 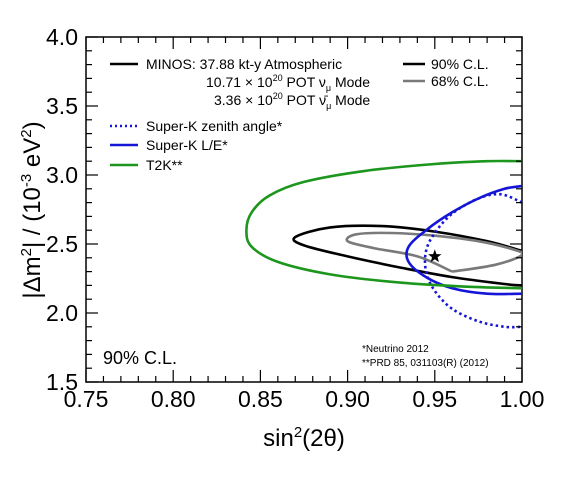 What do you see at coordinates (62, 175) in the screenshot?
I see `y-tick-label: 3.0` at bounding box center [62, 175].